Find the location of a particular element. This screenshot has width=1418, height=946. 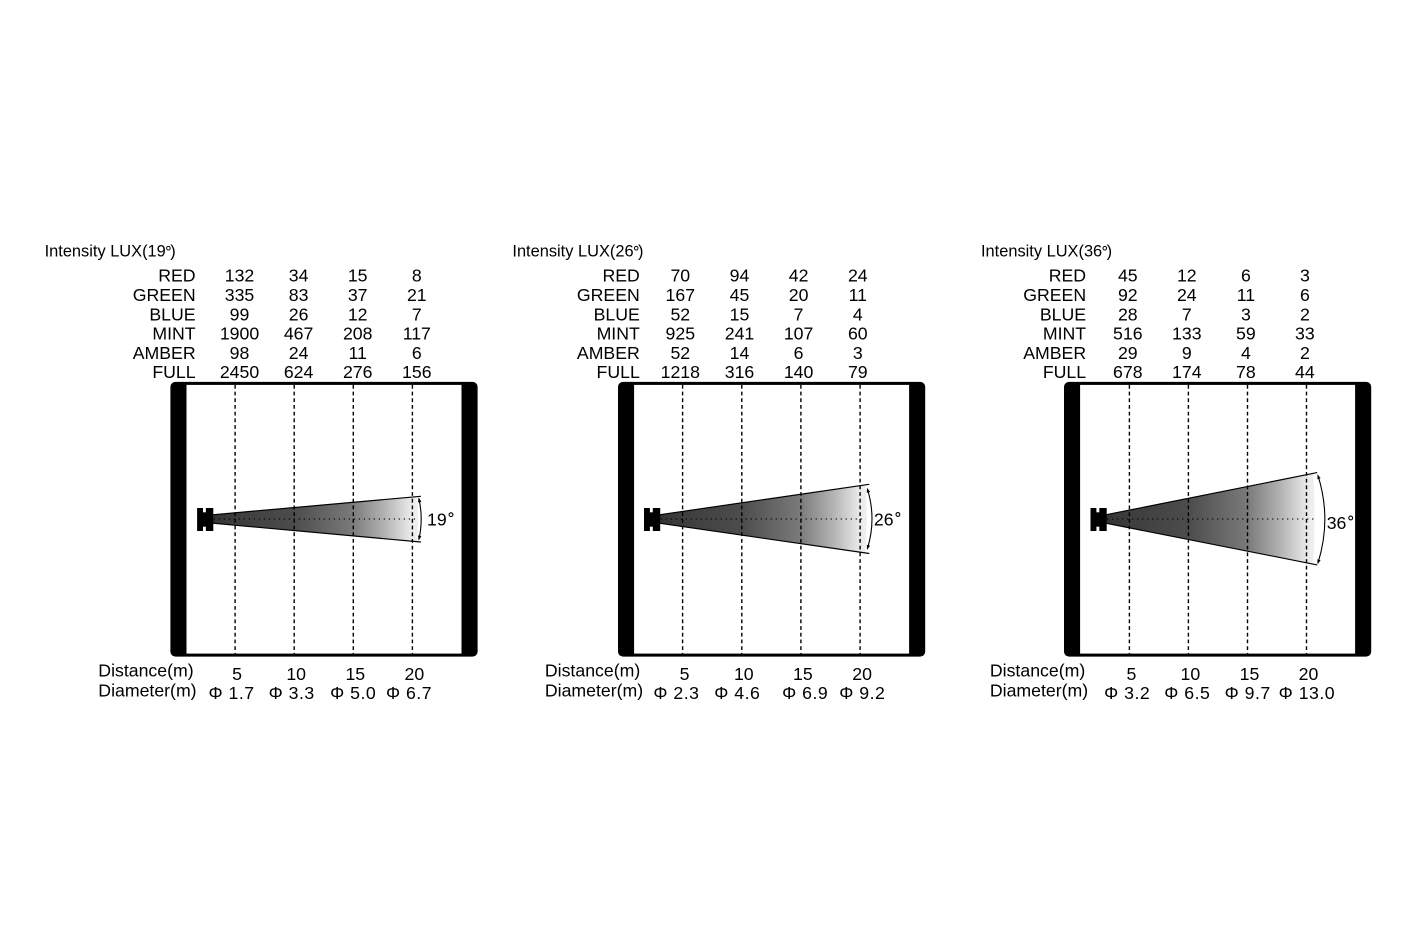

svg-text: Diameter(m) is located at coordinates (1039, 690).